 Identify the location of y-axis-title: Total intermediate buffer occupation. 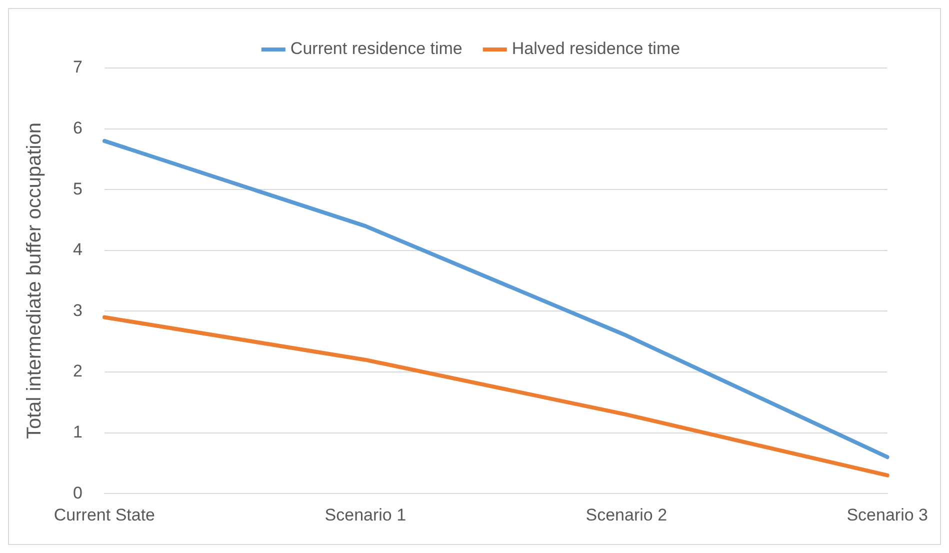
(35, 281).